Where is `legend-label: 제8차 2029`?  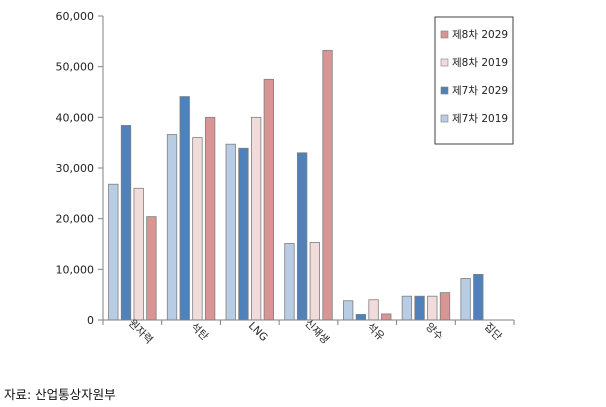 legend-label: 제8차 2029 is located at coordinates (480, 35).